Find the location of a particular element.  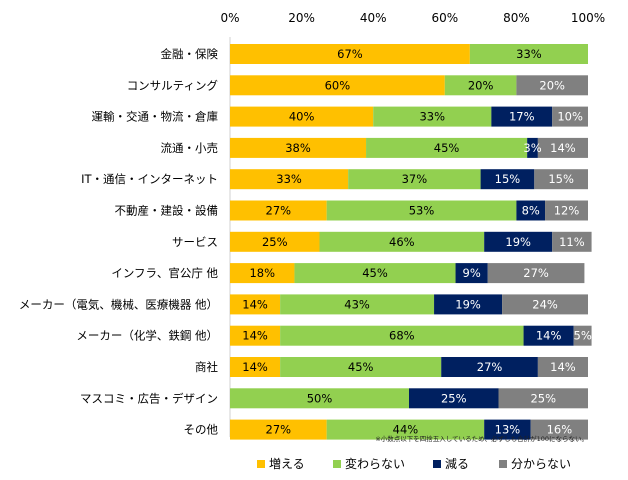

data-label: 38% is located at coordinates (298, 148).